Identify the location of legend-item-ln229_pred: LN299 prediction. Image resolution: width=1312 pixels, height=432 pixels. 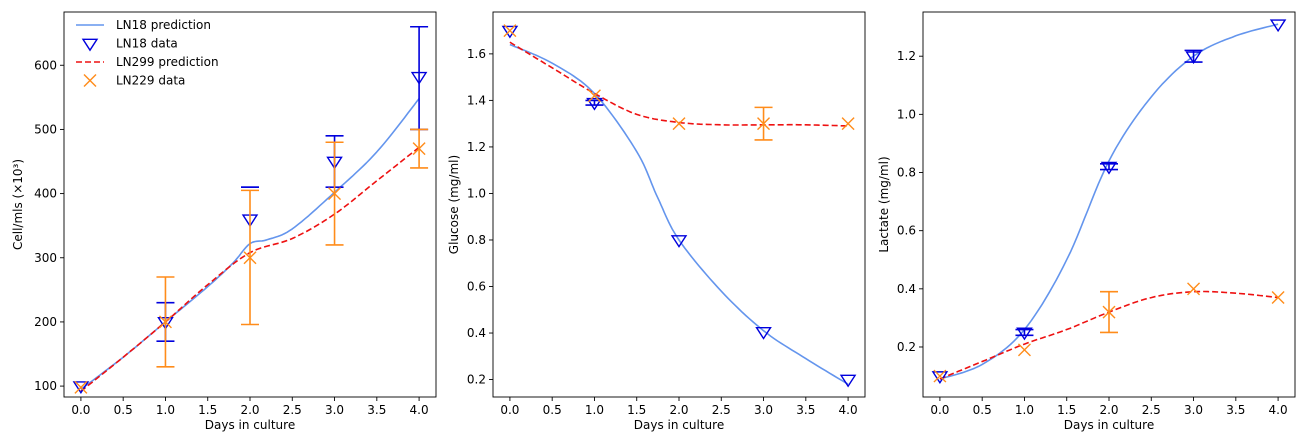
(147, 62).